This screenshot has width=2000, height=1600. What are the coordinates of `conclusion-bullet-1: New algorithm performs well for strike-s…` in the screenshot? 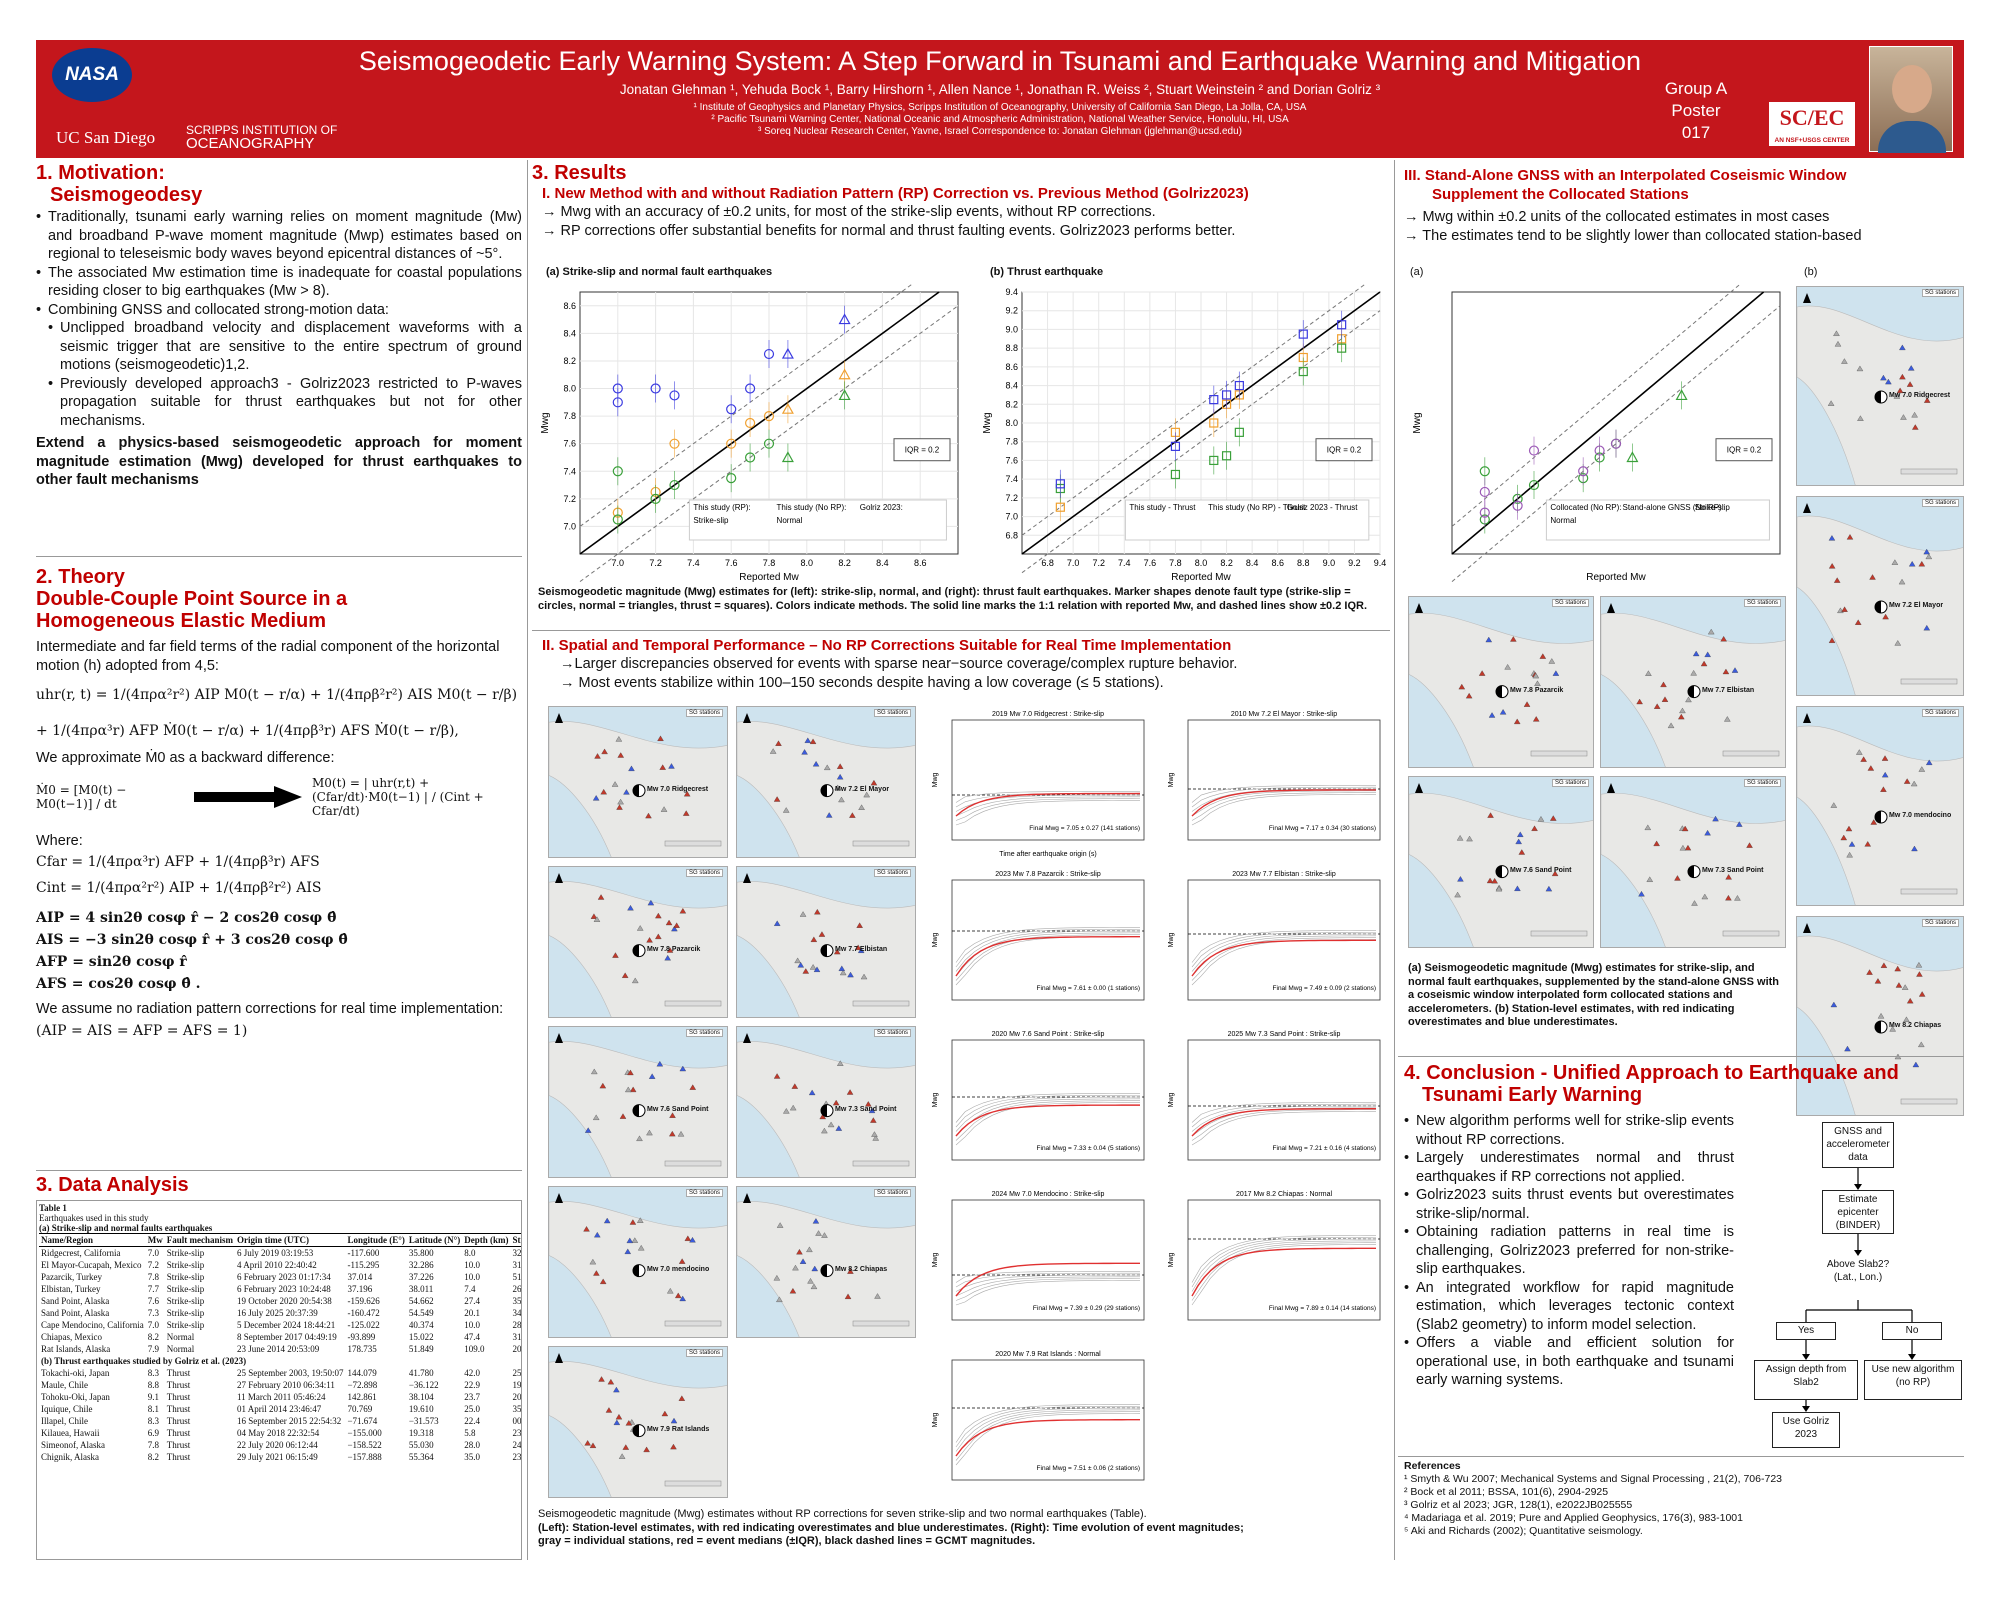 It's located at (1569, 1130).